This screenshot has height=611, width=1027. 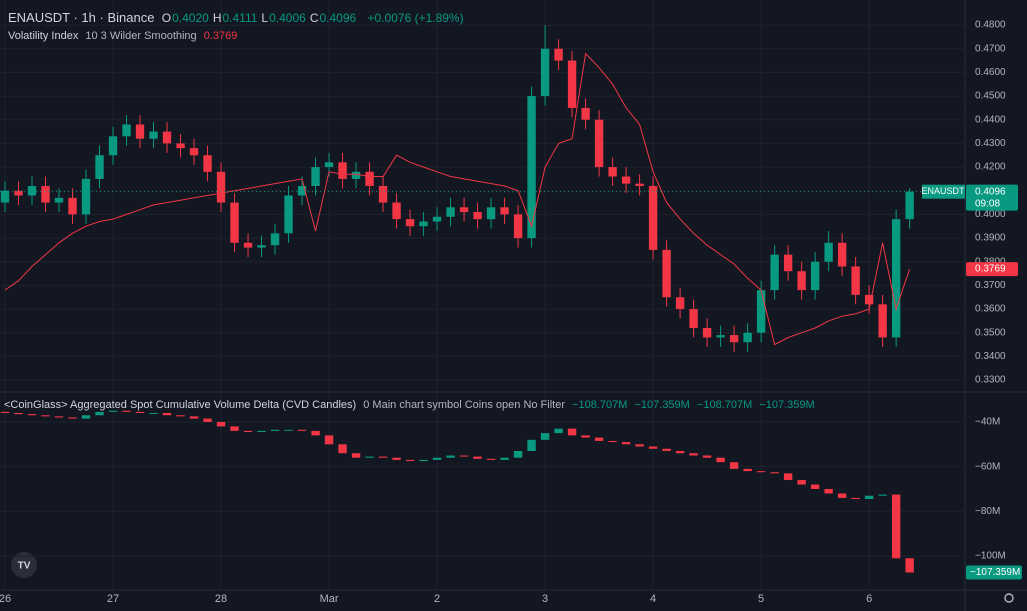 I want to click on change: +0.0076 (+1.89%), so click(x=415, y=18).